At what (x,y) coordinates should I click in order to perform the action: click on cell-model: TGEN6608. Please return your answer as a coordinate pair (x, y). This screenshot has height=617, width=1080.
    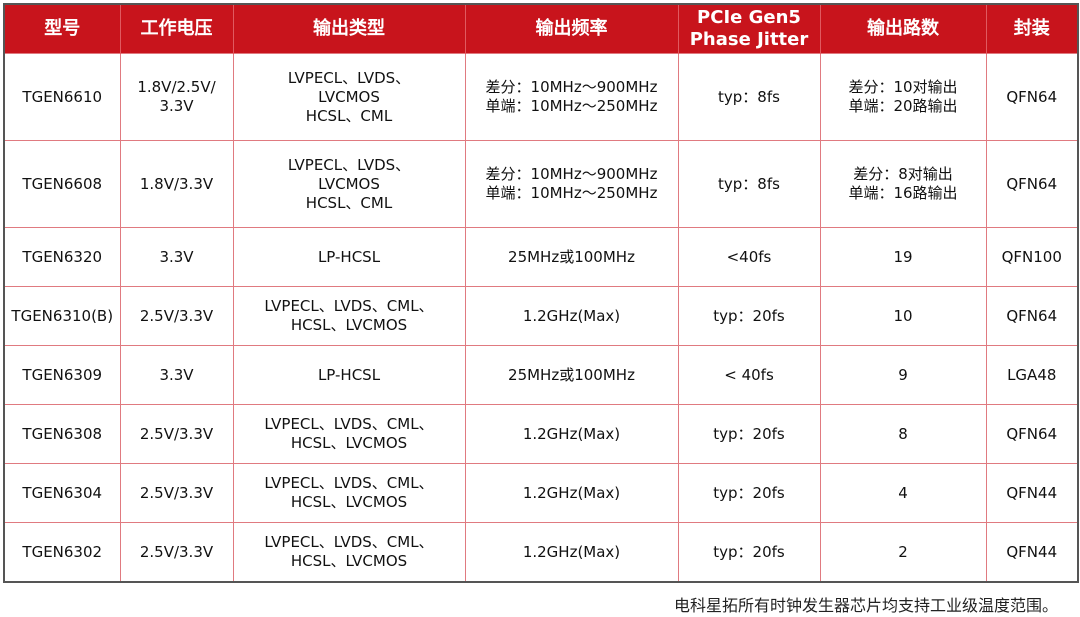
    Looking at the image, I should click on (62, 184).